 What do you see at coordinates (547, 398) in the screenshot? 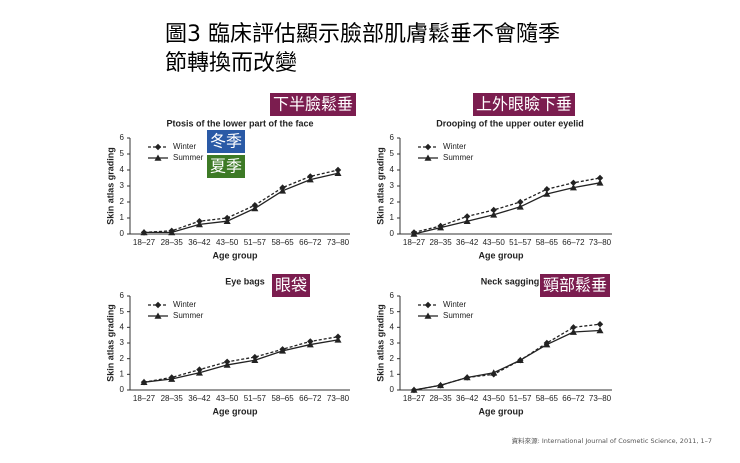
I see `x-tick-label: 58–65` at bounding box center [547, 398].